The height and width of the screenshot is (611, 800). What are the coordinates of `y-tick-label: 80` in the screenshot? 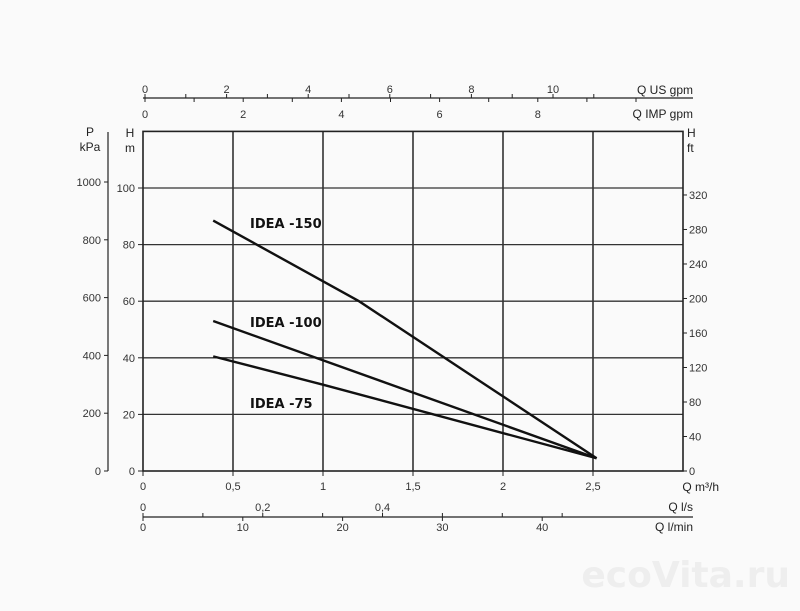 It's located at (129, 246).